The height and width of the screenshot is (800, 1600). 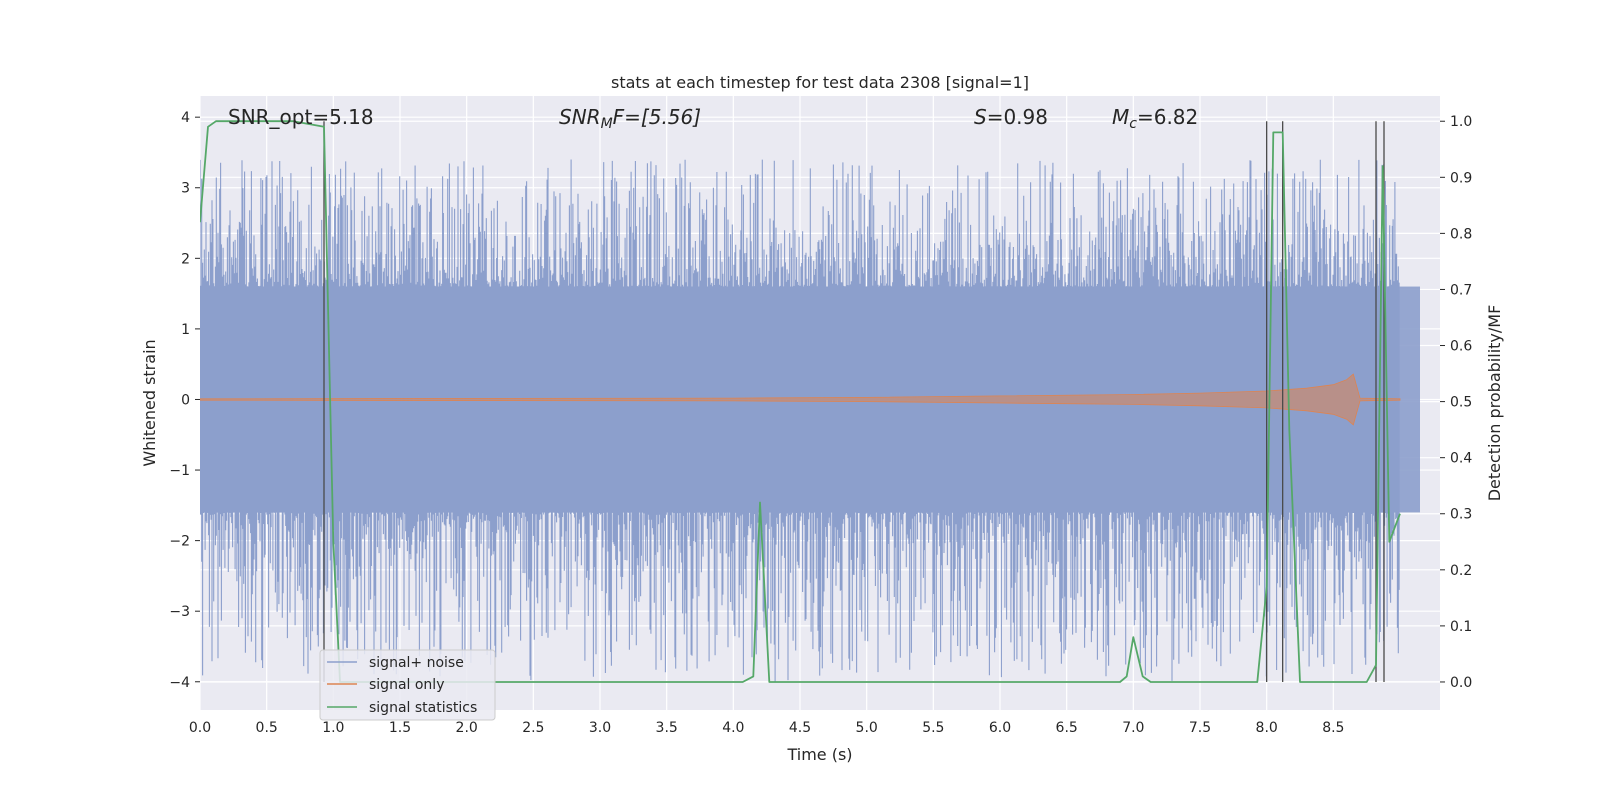 What do you see at coordinates (400, 728) in the screenshot?
I see `x-tick-label: 1.5` at bounding box center [400, 728].